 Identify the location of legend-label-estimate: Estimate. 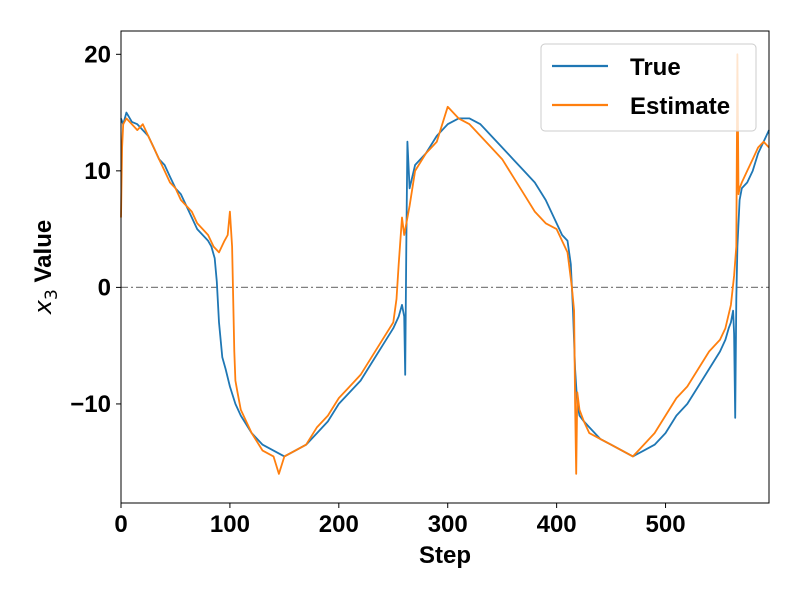
(680, 106).